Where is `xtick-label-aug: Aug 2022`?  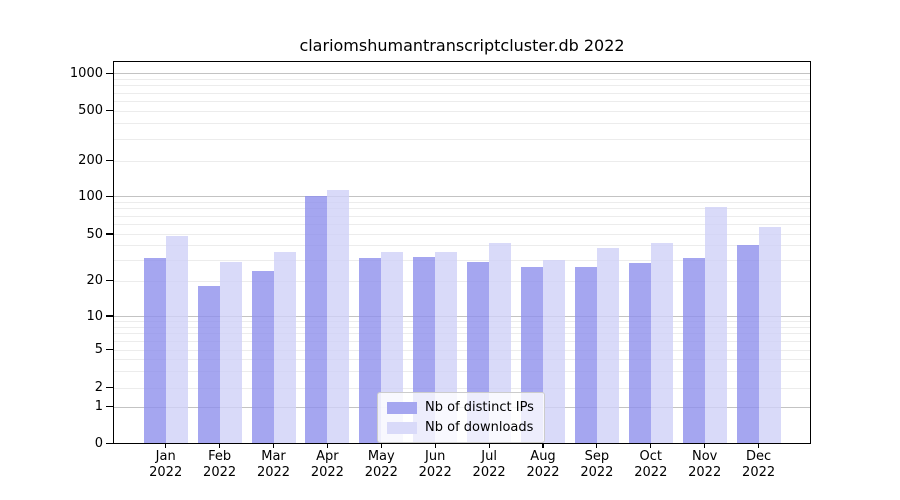
xtick-label-aug: Aug 2022 is located at coordinates (543, 465).